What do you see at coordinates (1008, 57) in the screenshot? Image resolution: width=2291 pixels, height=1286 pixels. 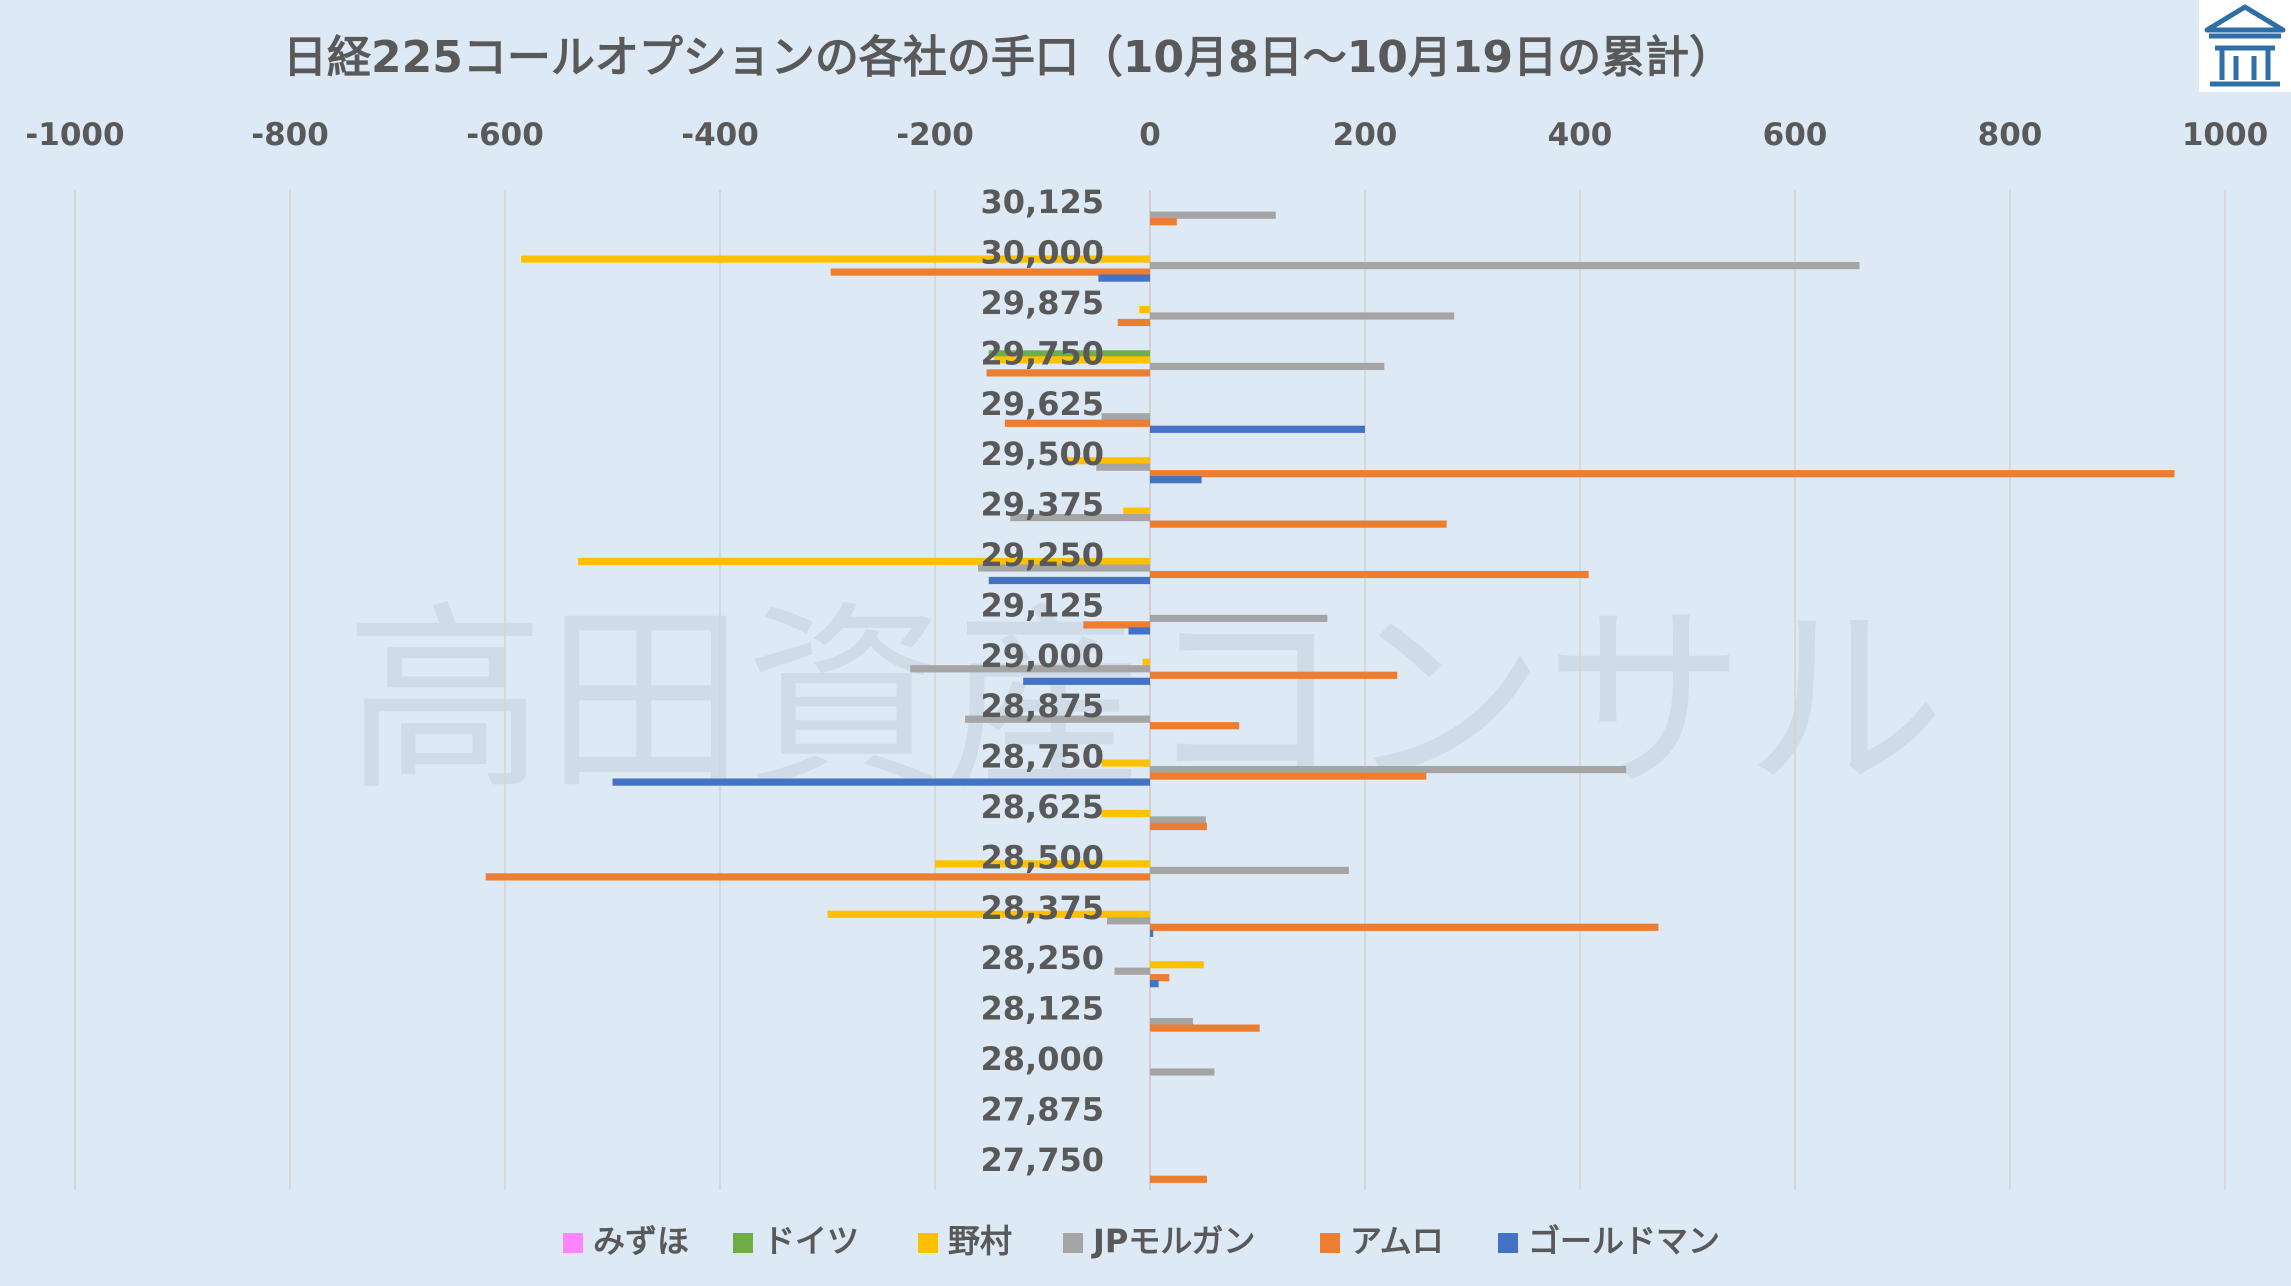 I see `chart-title: 日経225コールオプションの各社の手口（10月8日〜10月19日の累計）` at bounding box center [1008, 57].